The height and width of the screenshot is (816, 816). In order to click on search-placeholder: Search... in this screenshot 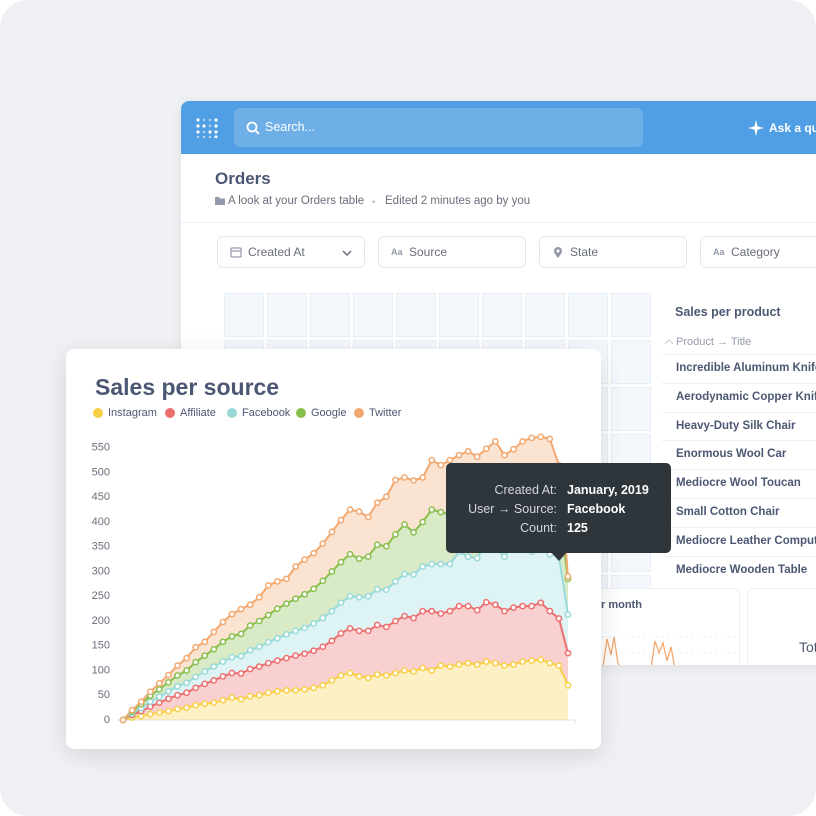, I will do `click(290, 127)`.